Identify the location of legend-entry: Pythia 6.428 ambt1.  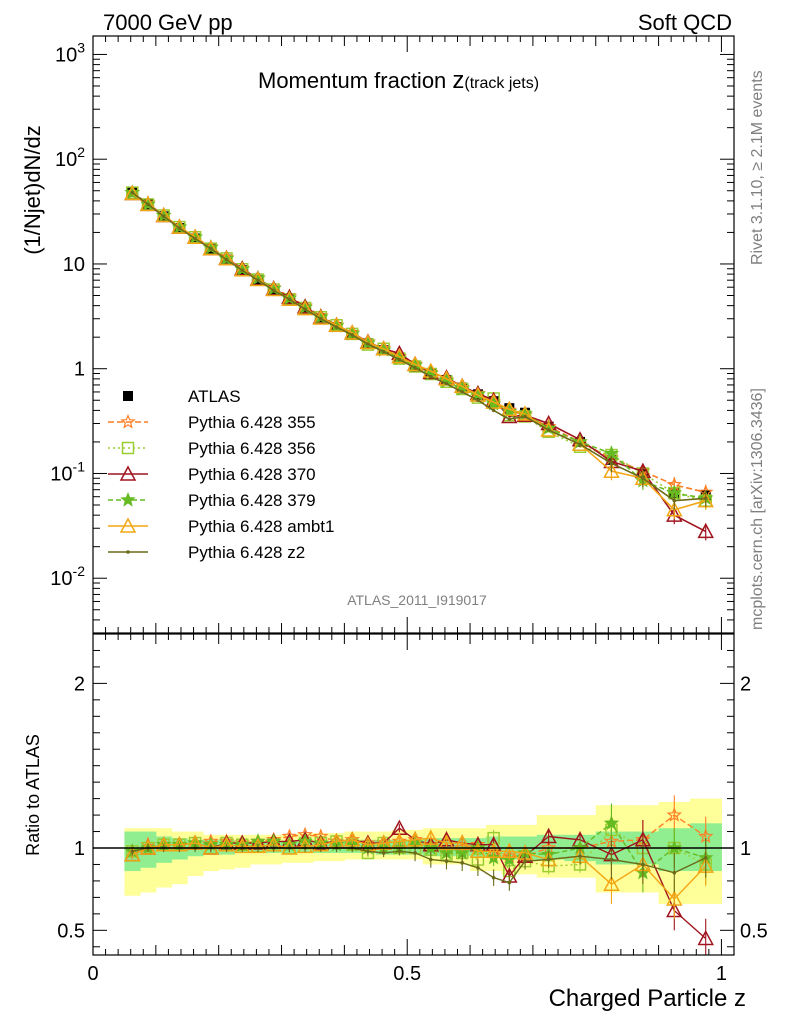
(221, 526).